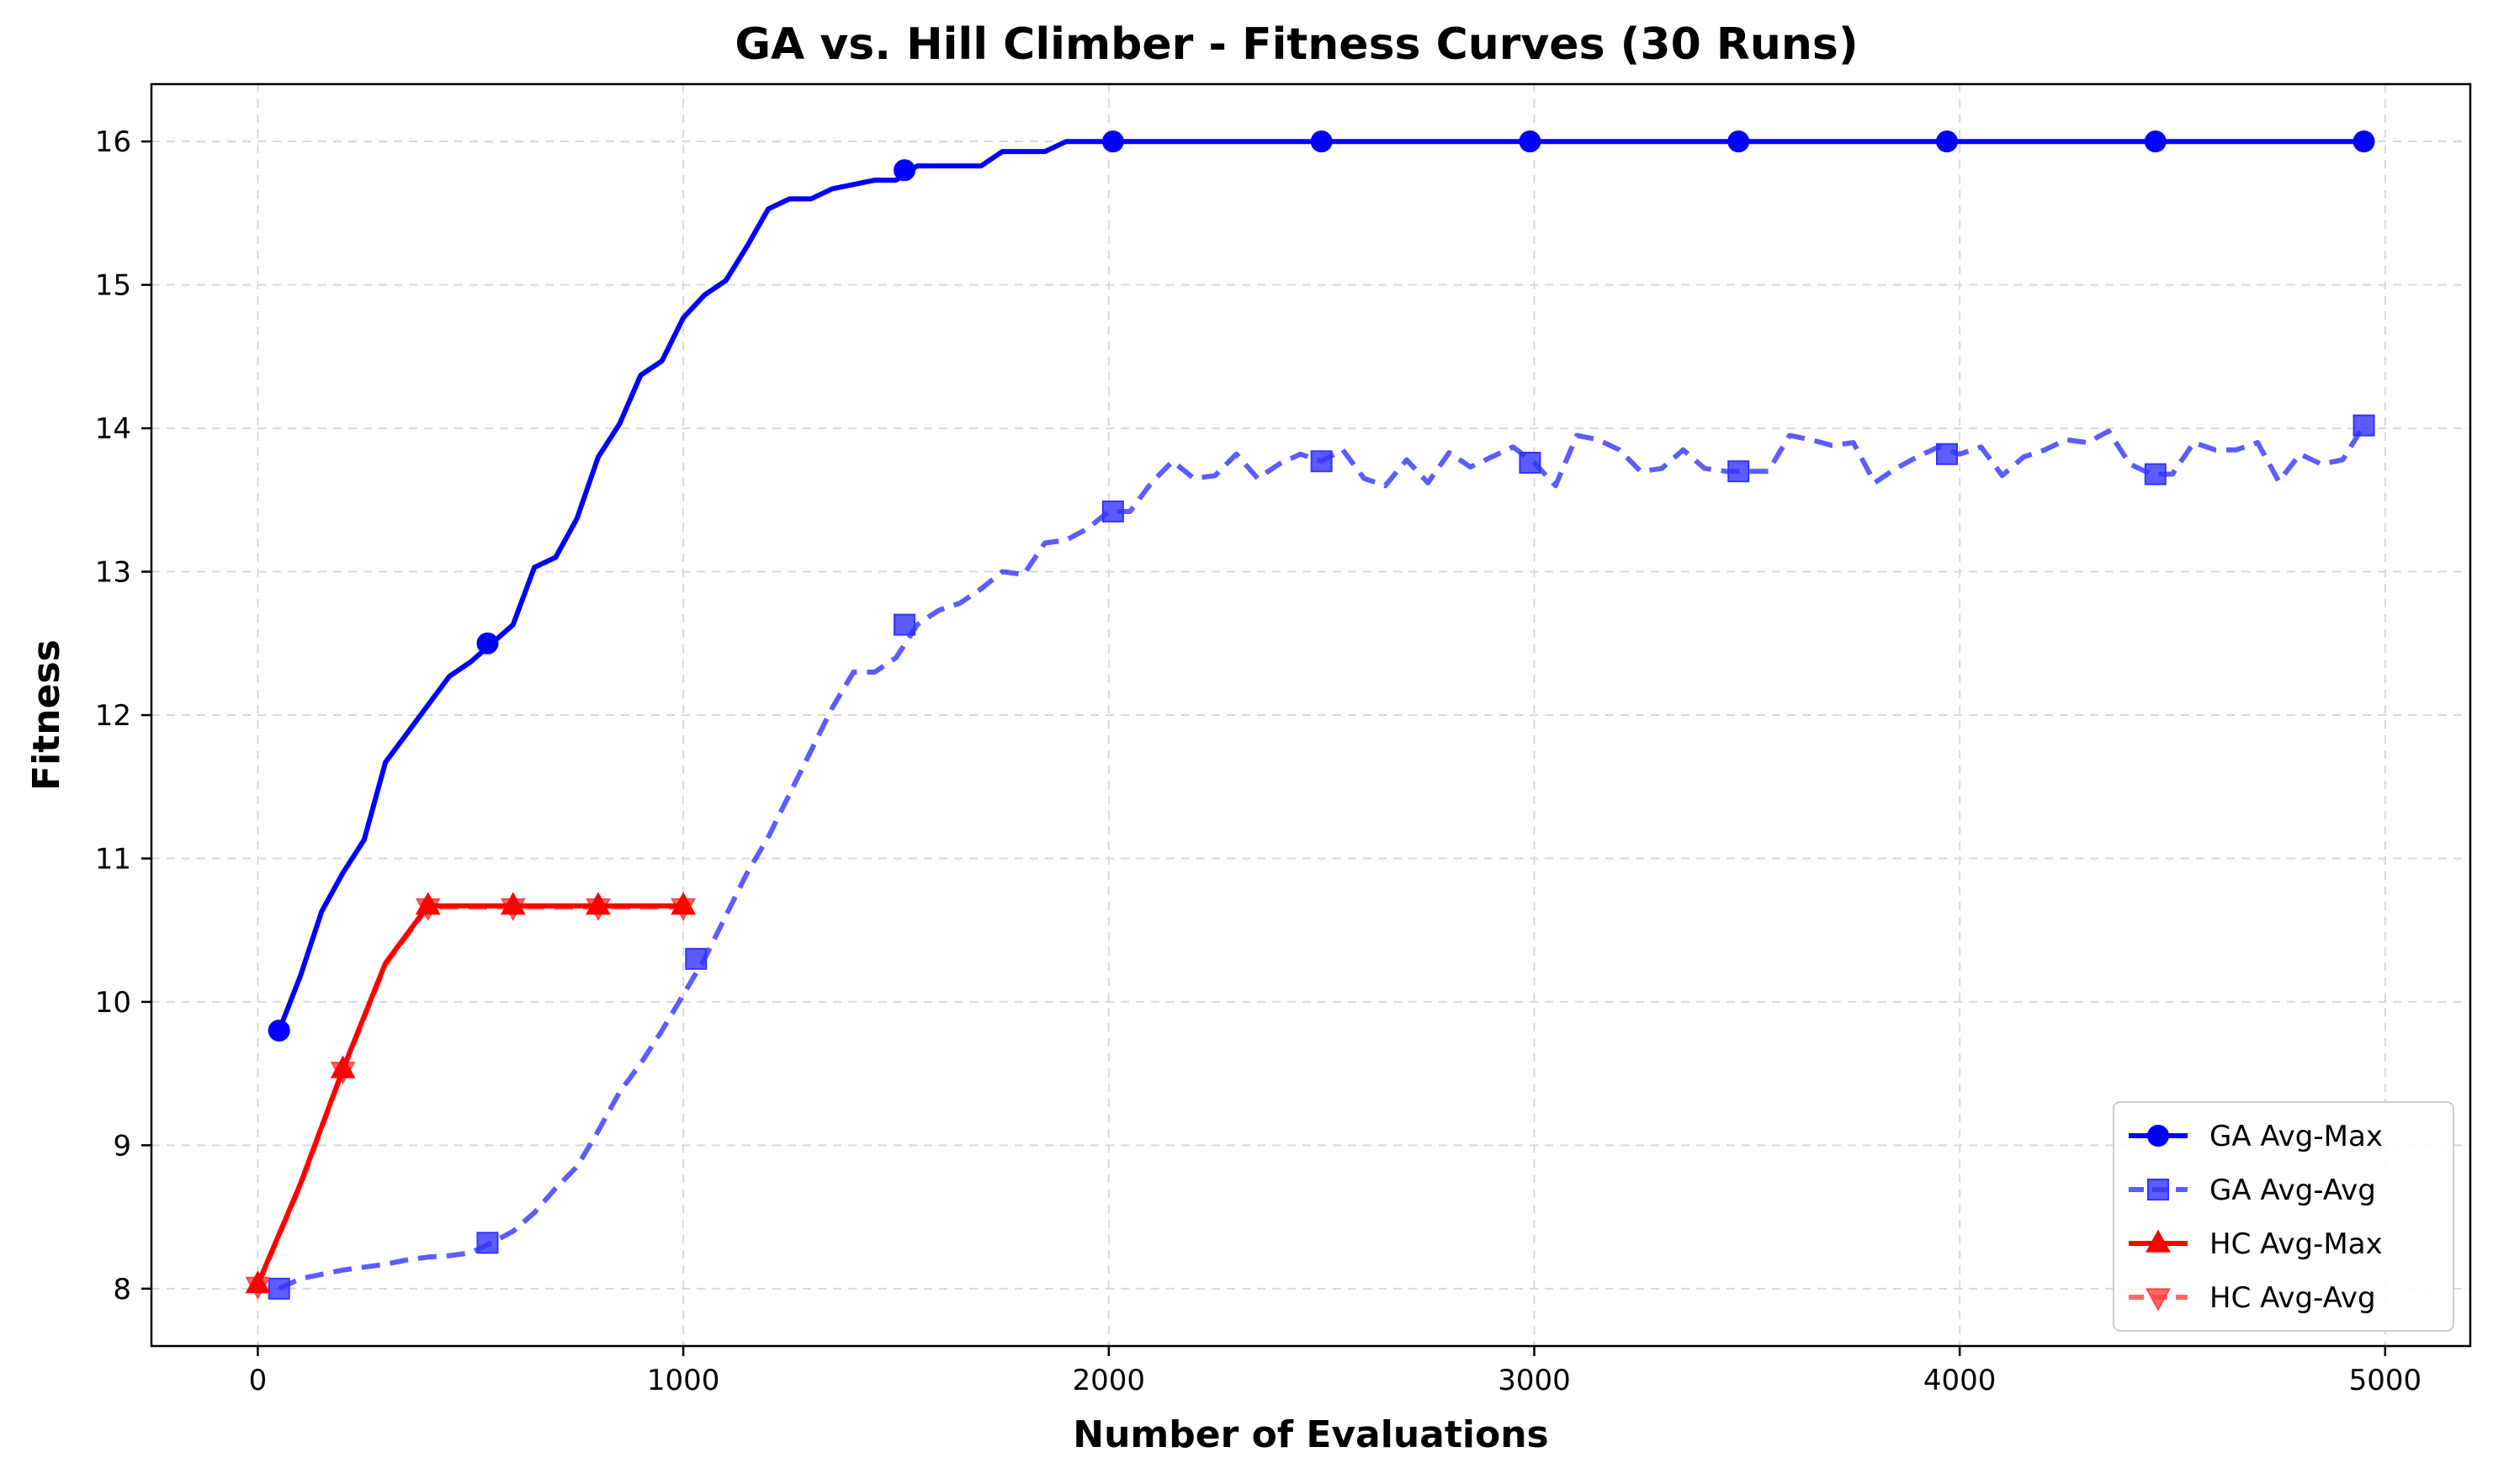 This screenshot has width=2493, height=1484. Describe the element at coordinates (46, 715) in the screenshot. I see `y-axis-label: Fitness` at that location.